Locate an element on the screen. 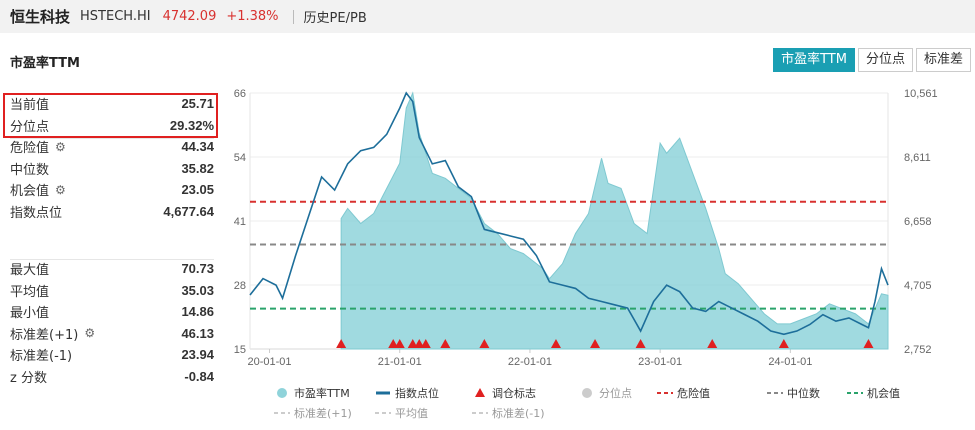 This screenshot has height=430, width=975. stat-label: 最小值 is located at coordinates (30, 314).